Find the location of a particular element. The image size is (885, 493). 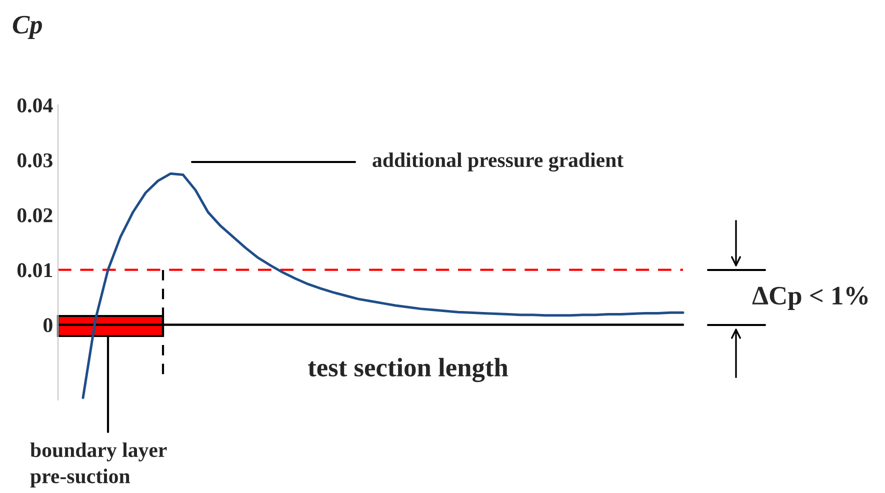

annotation: additional pressure gradient is located at coordinates (498, 162).